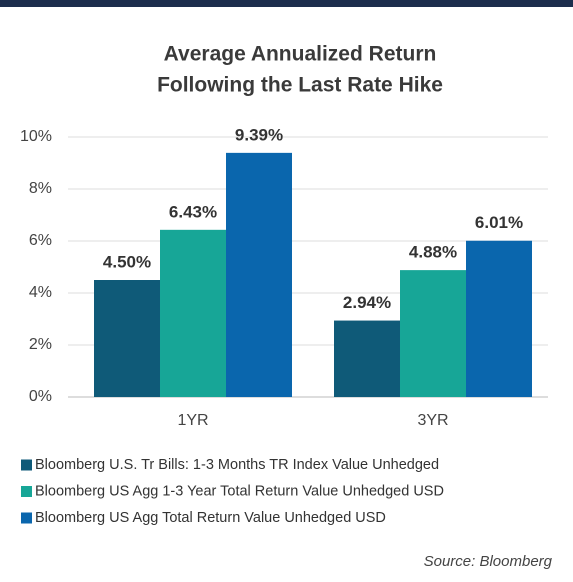  I want to click on chart-title: Average Annualized Return, so click(300, 54).